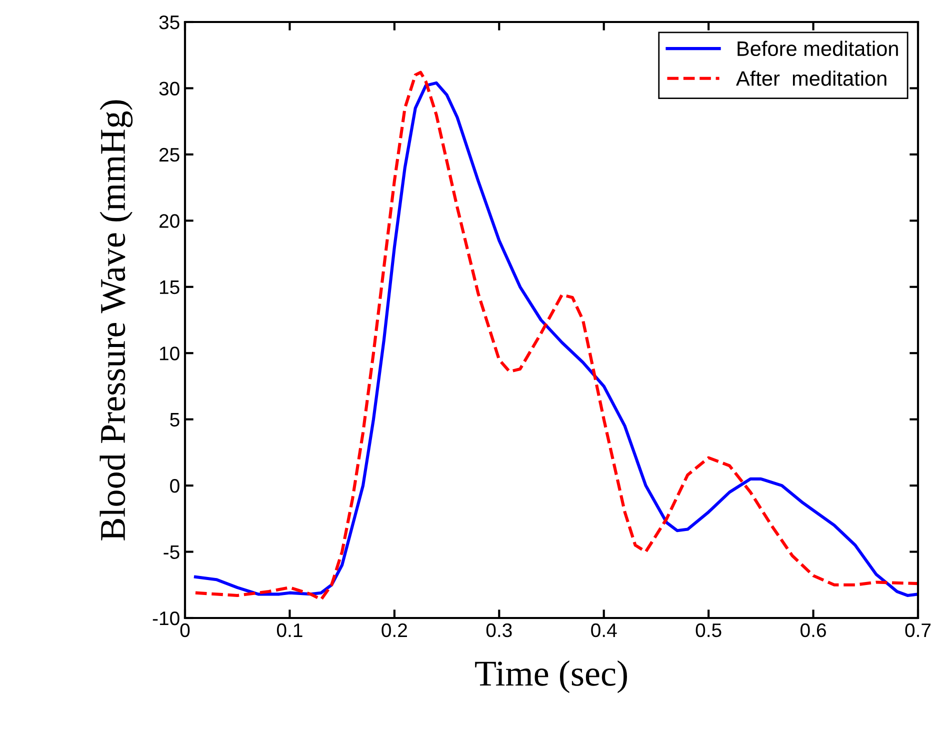 The width and height of the screenshot is (941, 731). I want to click on y-tick-label: -10, so click(166, 618).